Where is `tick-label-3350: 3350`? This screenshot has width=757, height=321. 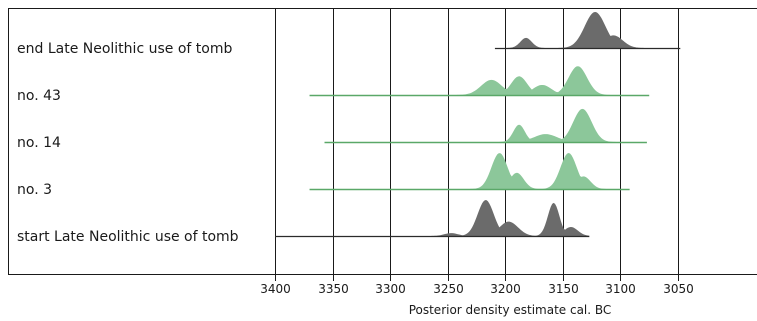
tick-label-3350: 3350 is located at coordinates (333, 289).